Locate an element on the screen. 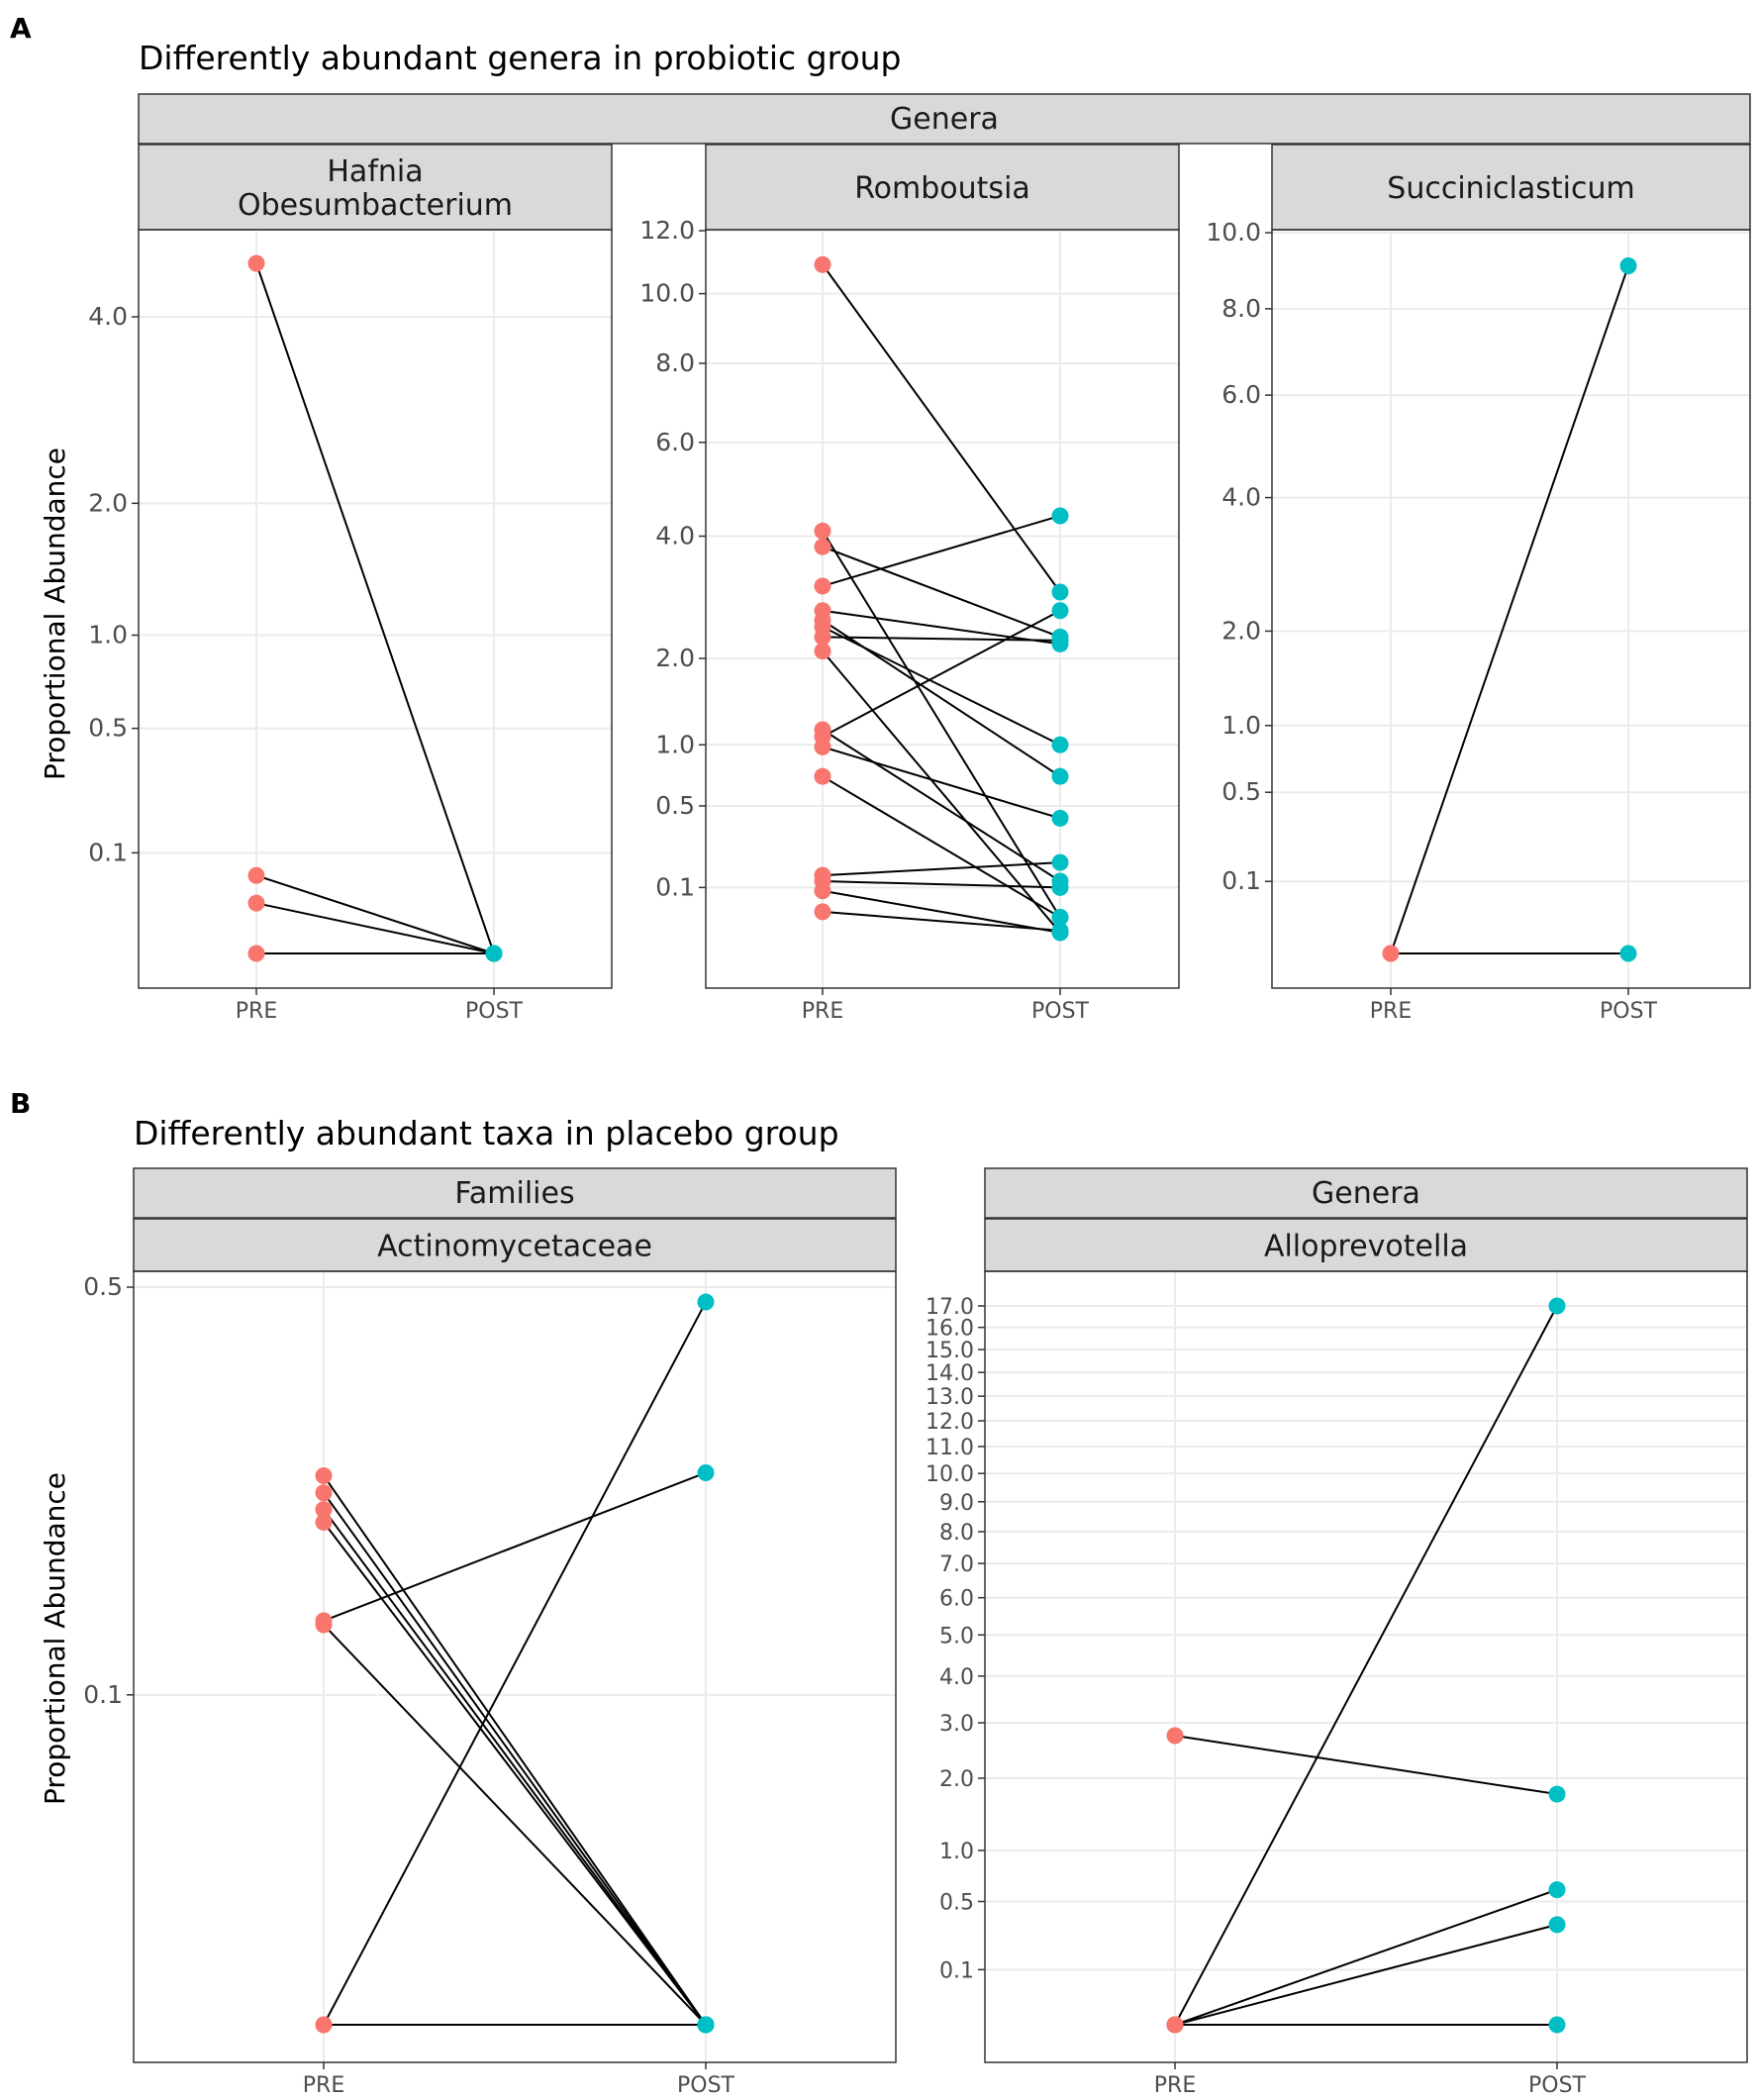  facet-label: Actinomycetaceae is located at coordinates (514, 1247).